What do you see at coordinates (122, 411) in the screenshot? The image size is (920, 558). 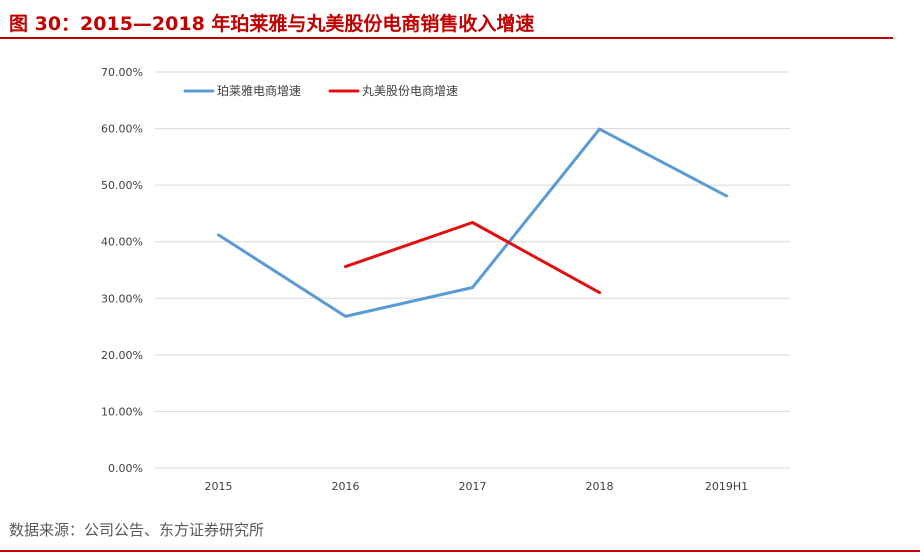 I see `y-tick-label: 10.00%` at bounding box center [122, 411].